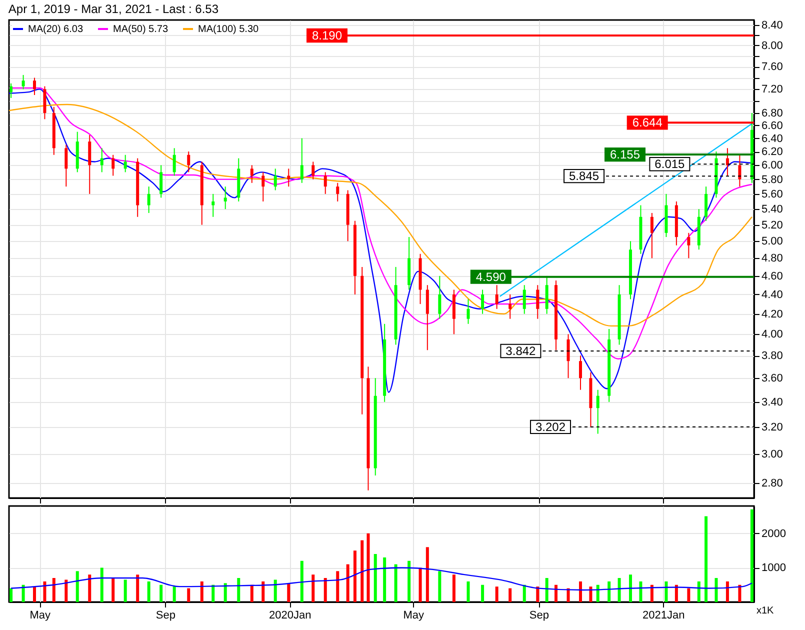  What do you see at coordinates (140, 29) in the screenshot?
I see `legend-label: MA(50) 5.73` at bounding box center [140, 29].